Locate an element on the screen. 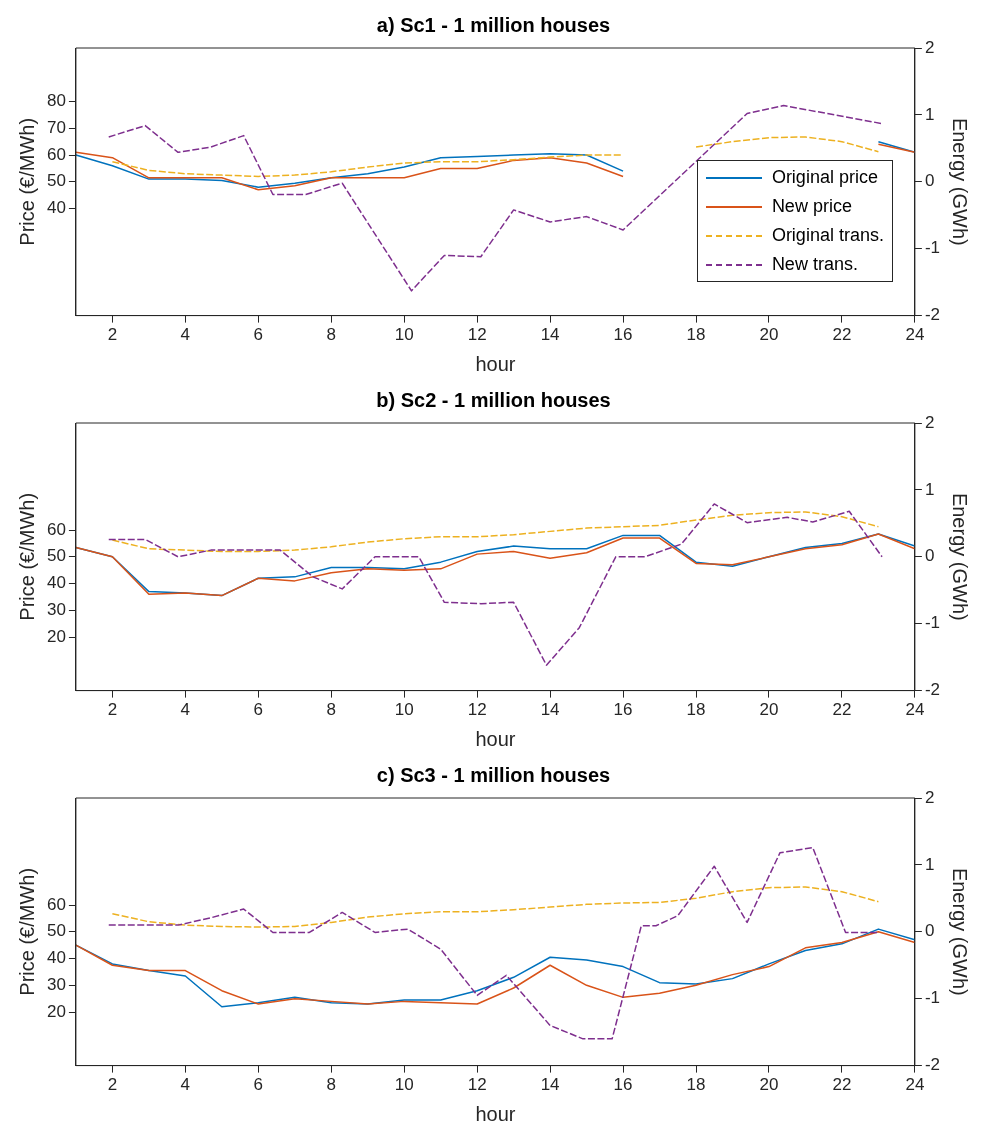  legend-label: Original trans. is located at coordinates (827, 236).